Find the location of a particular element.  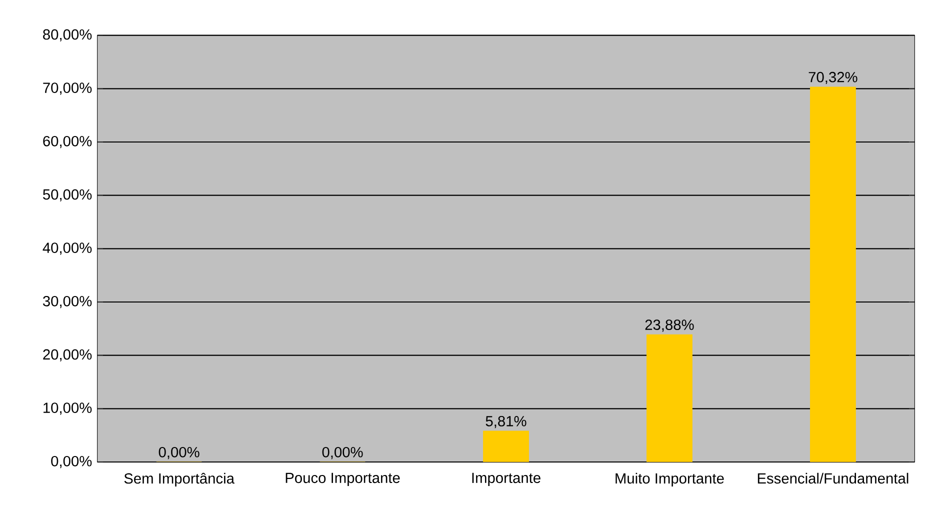

x-tick-label: Essencial/Fundamental is located at coordinates (833, 478).